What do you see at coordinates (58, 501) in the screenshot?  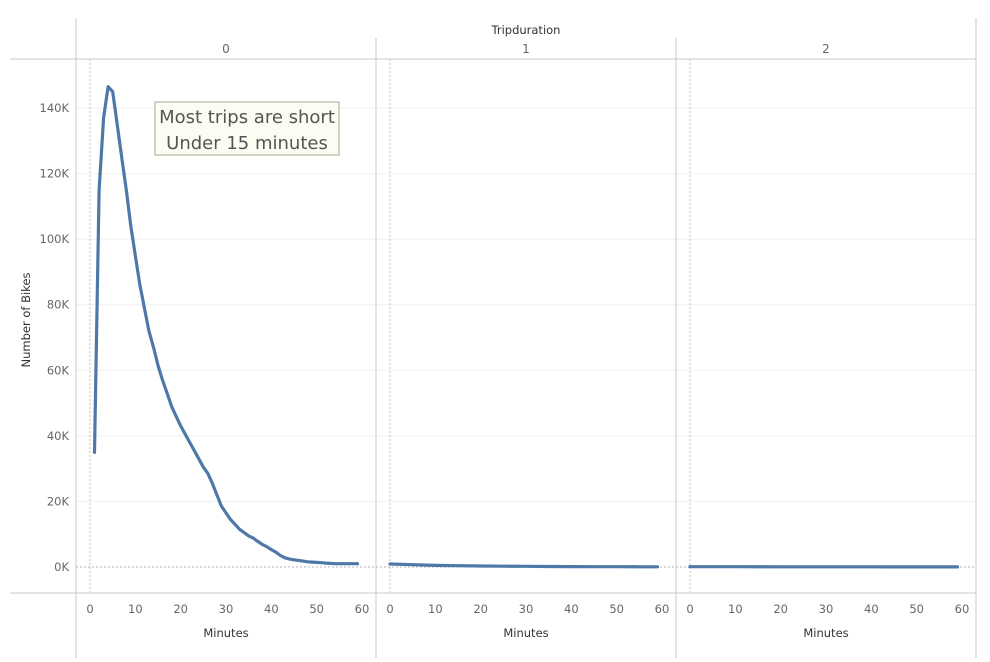 I see `y-tick-label: 20K` at bounding box center [58, 501].